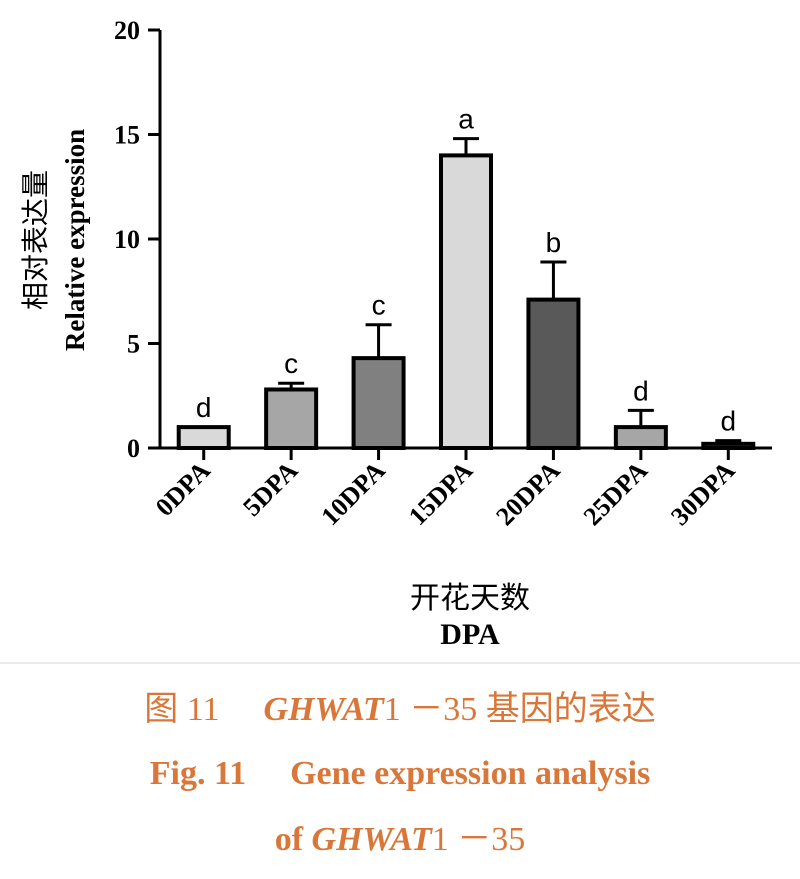  What do you see at coordinates (352, 493) in the screenshot?
I see `x-tick-label: 10DPA` at bounding box center [352, 493].